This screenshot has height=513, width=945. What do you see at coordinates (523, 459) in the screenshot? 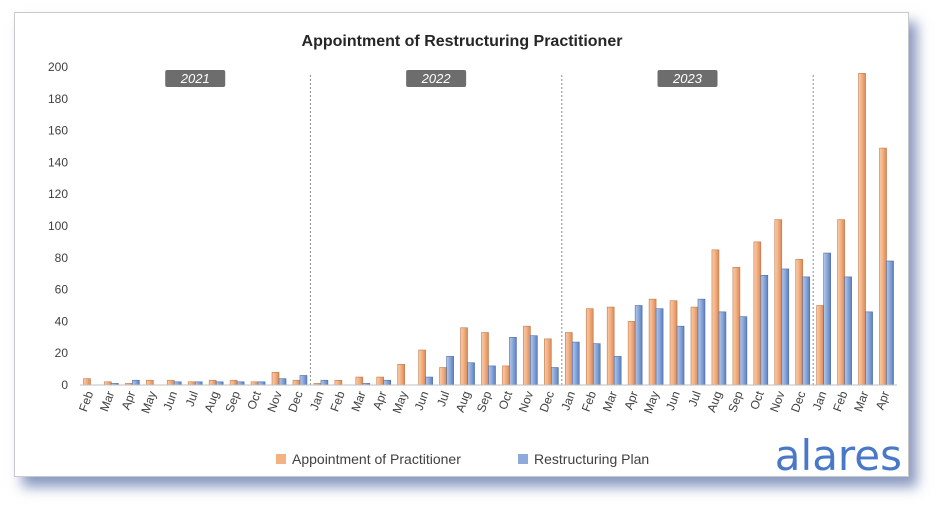
I see `legend-swatch-restructuring` at bounding box center [523, 459].